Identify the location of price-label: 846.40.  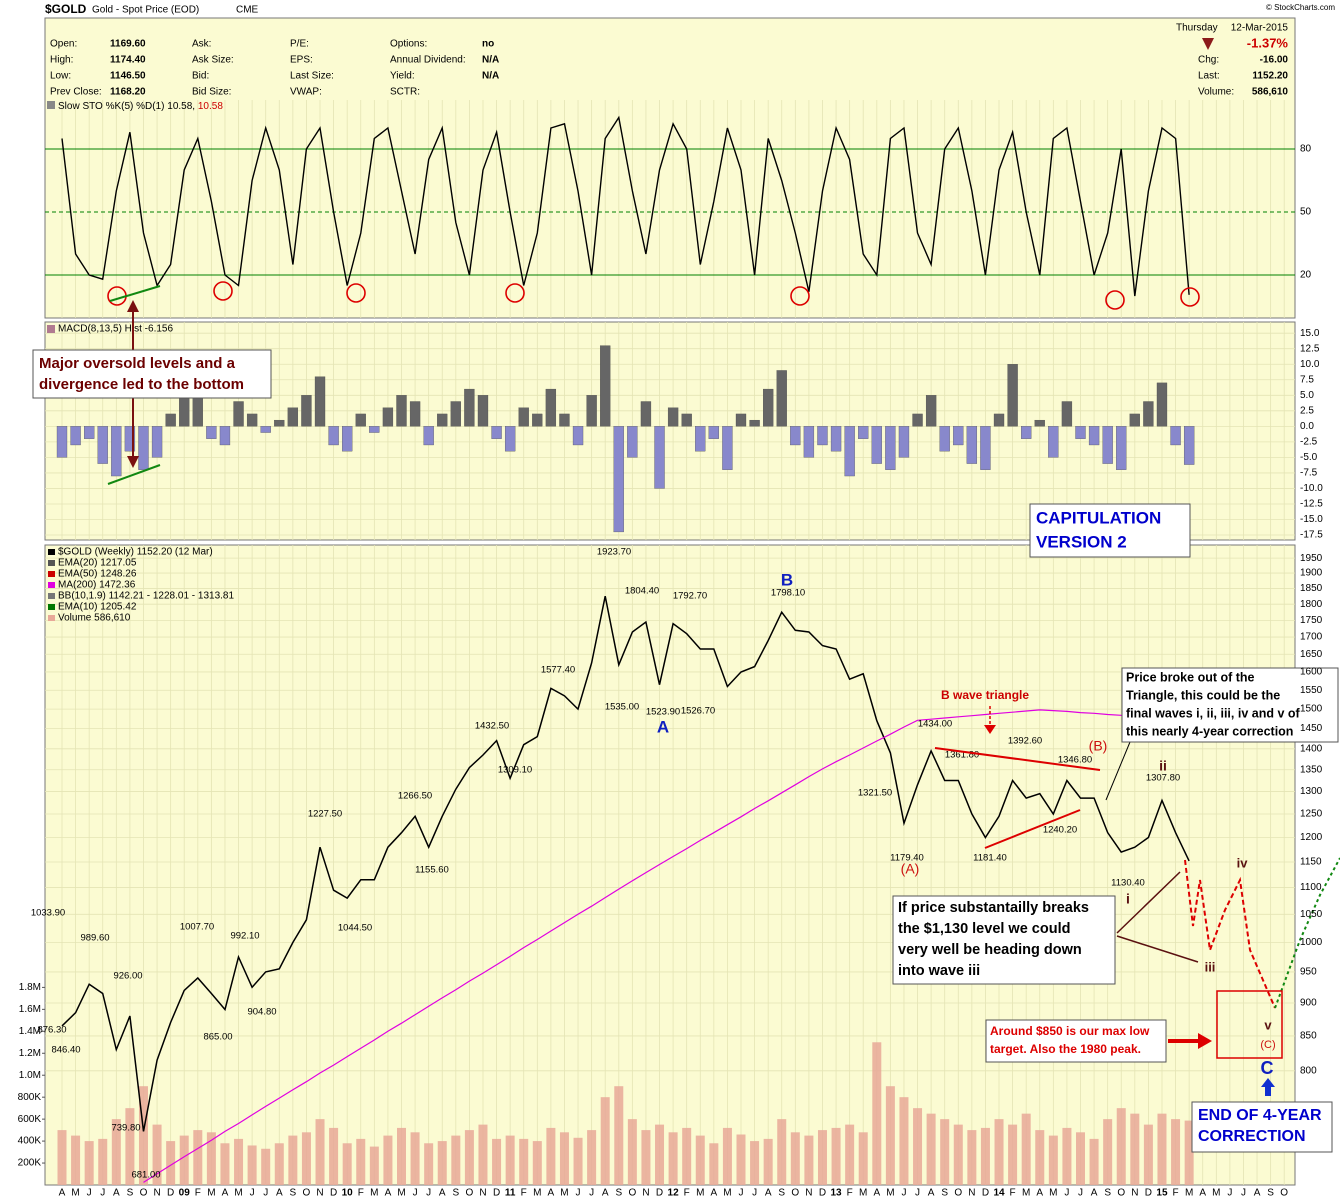
(65, 1050).